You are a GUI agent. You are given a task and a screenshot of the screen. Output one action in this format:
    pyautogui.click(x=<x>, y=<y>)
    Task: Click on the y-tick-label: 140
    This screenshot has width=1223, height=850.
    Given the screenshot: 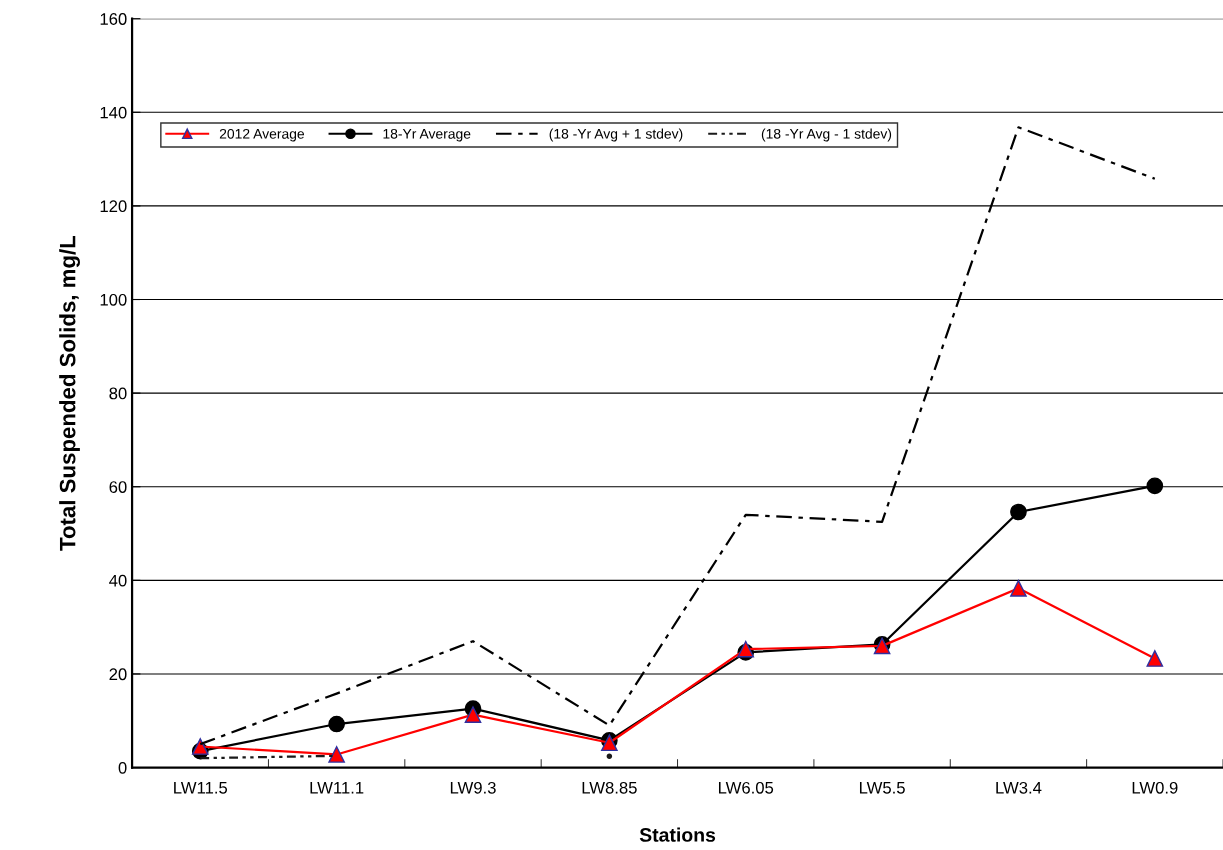 What is the action you would take?
    pyautogui.click(x=113, y=112)
    